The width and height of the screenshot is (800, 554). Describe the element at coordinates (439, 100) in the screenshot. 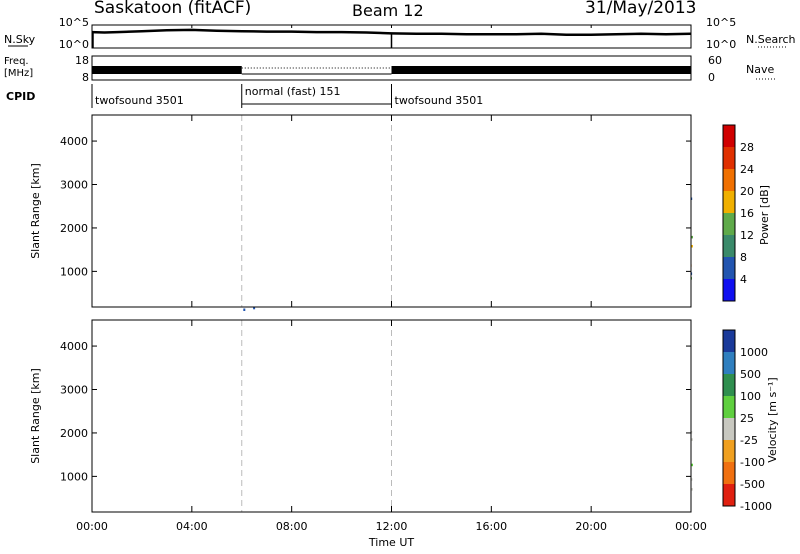

I see `cpid-segment-2: twofsound 3501` at that location.